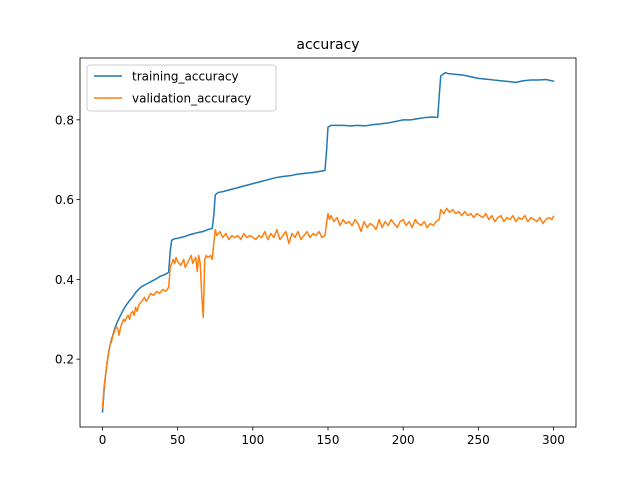 The width and height of the screenshot is (640, 480). I want to click on x-tick-label: 200, so click(403, 440).